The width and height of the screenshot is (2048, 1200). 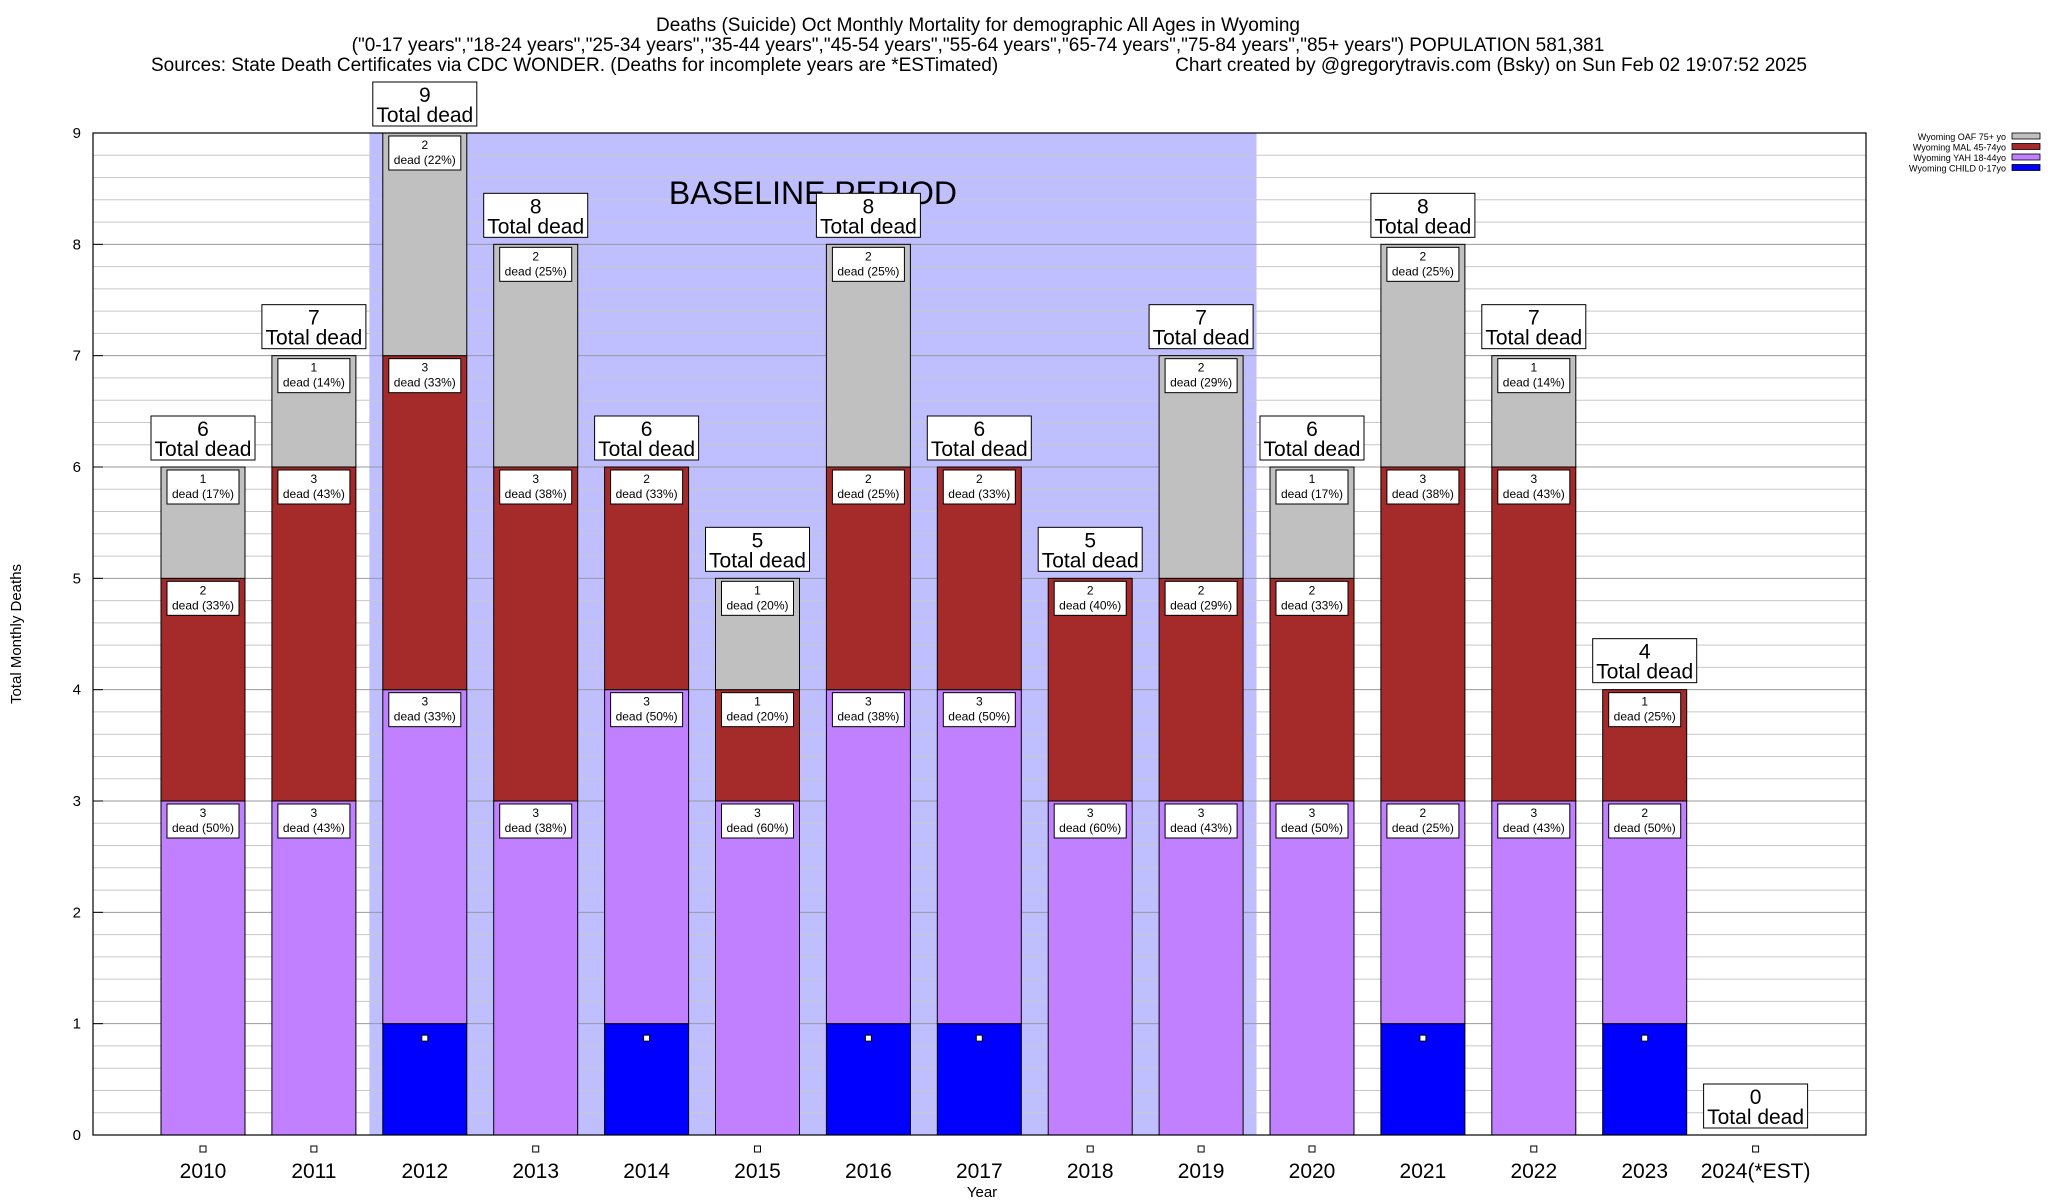 I want to click on x-axis-label: Year, so click(x=982, y=1192).